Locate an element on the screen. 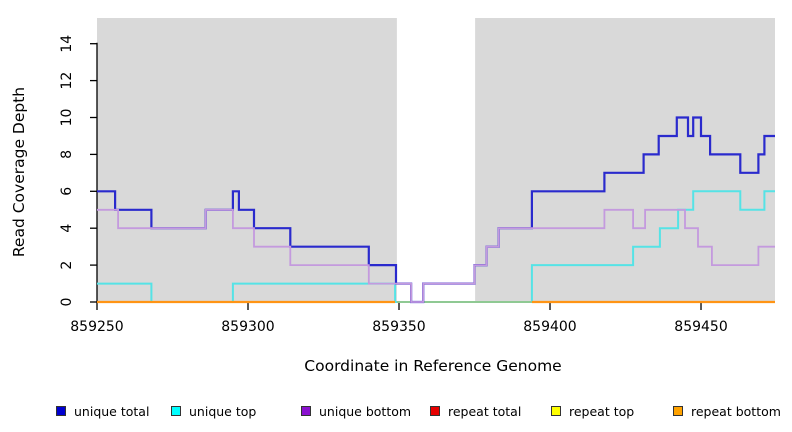 The width and height of the screenshot is (792, 432). x-axis-label: Coordinate in Reference Genome is located at coordinates (432, 366).